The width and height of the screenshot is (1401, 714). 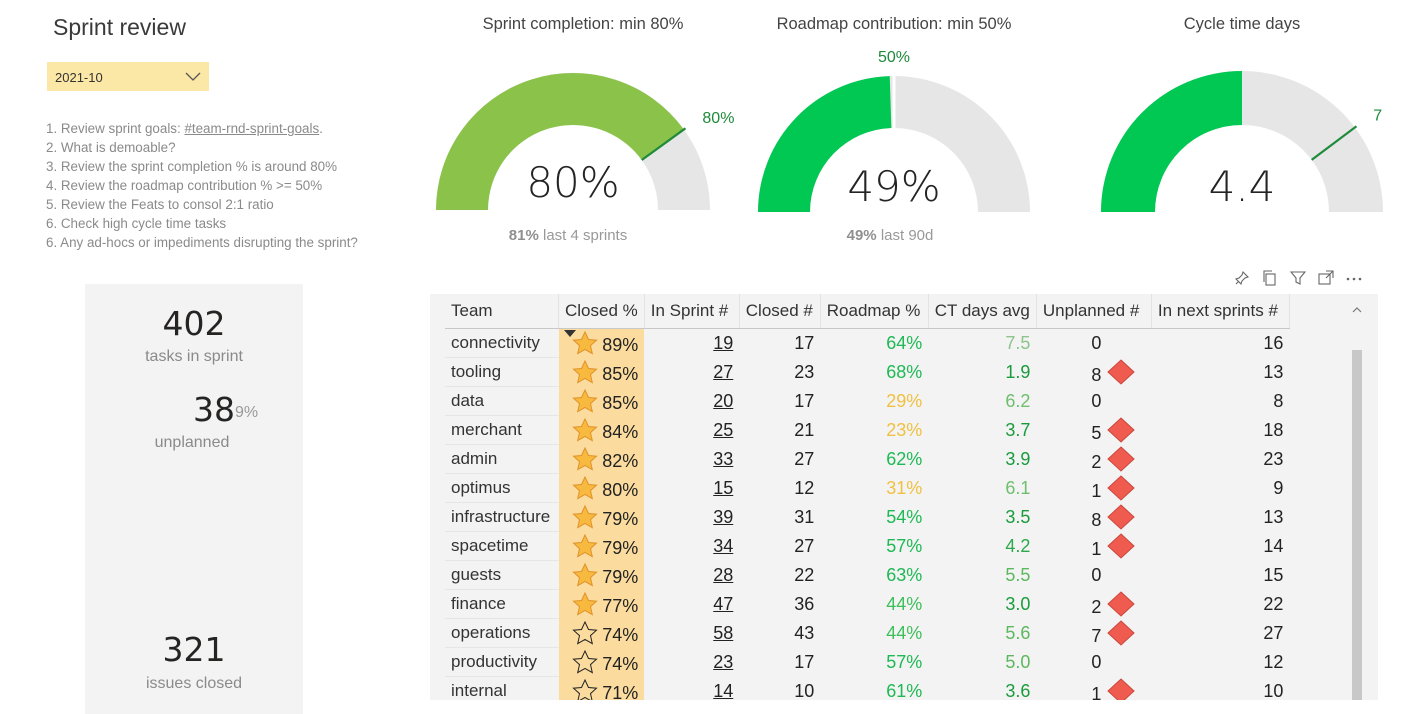 I want to click on cell-team: data, so click(x=502, y=401).